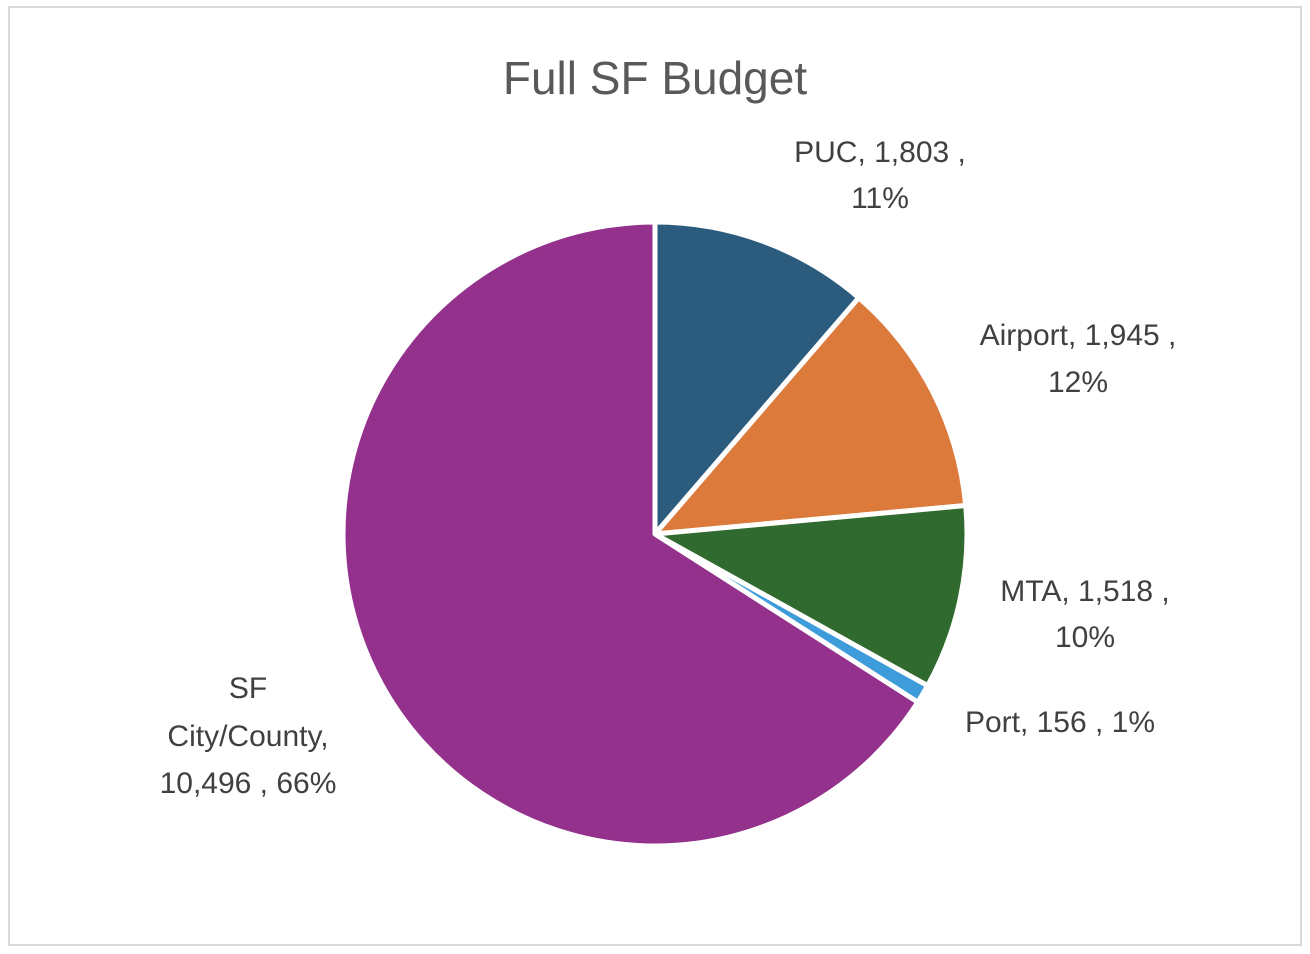 Image resolution: width=1310 pixels, height=954 pixels. Describe the element at coordinates (1078, 382) in the screenshot. I see `data-label-airport-line2: 12%` at that location.